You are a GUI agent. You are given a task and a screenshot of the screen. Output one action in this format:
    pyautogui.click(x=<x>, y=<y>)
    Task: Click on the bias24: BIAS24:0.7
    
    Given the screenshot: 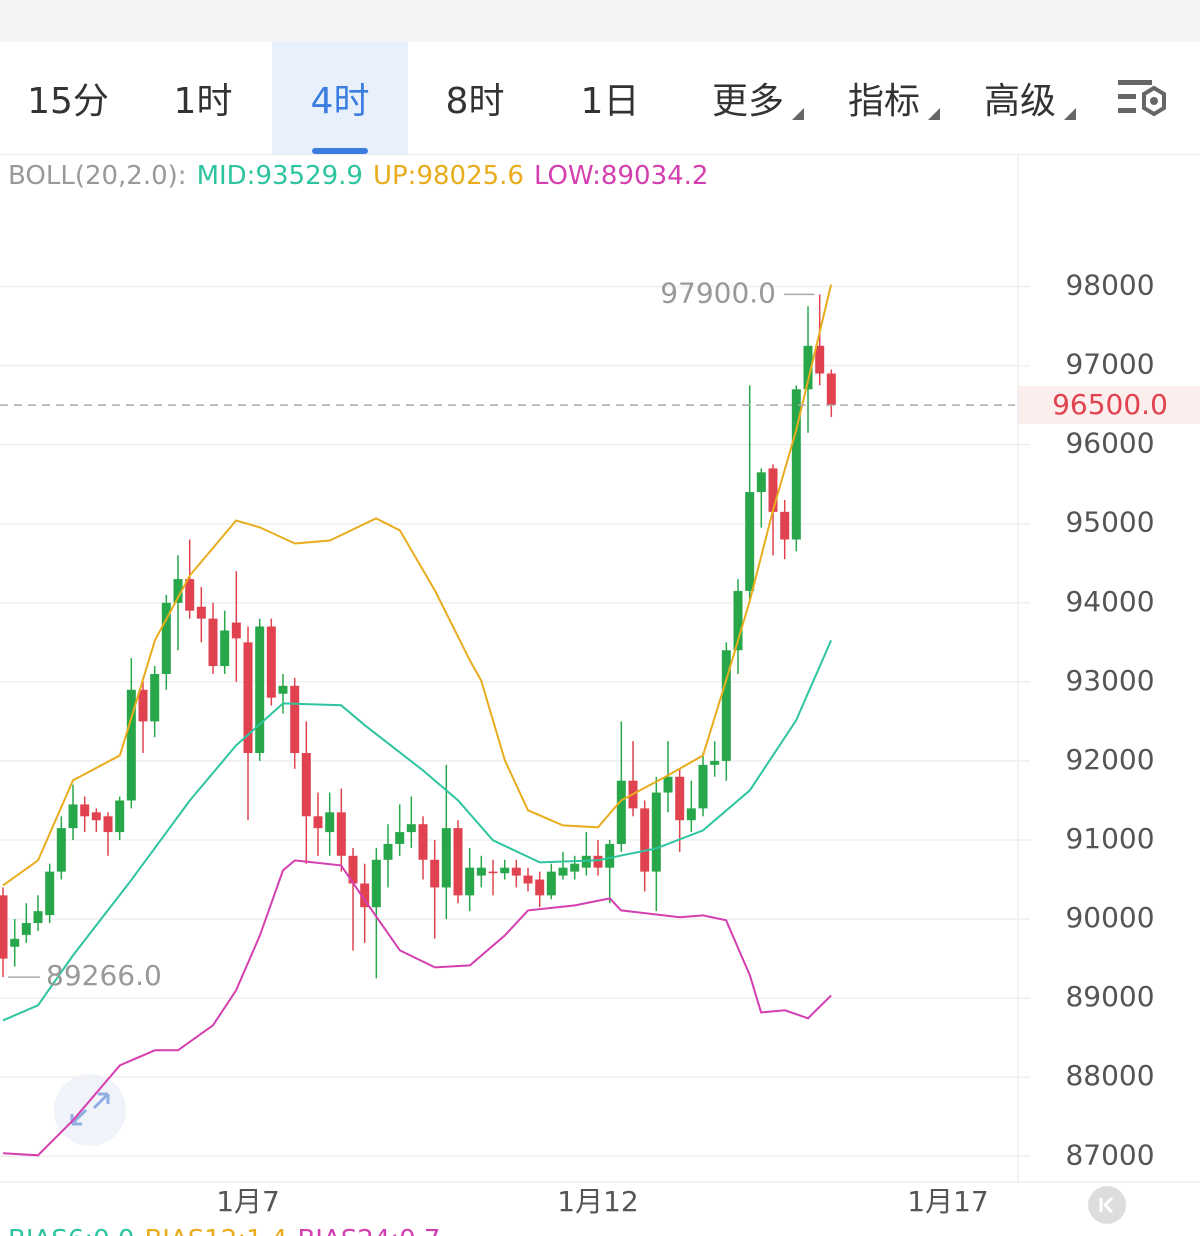 What is the action you would take?
    pyautogui.click(x=368, y=1230)
    